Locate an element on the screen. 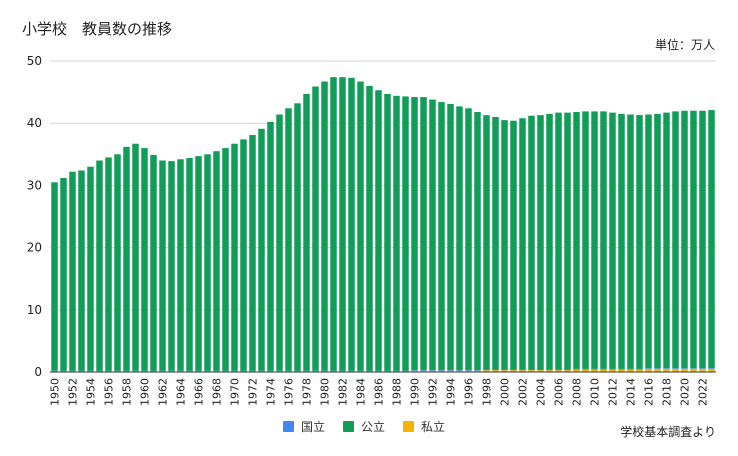 Image resolution: width=738 pixels, height=456 pixels. bar-2016-国立 is located at coordinates (648, 368).